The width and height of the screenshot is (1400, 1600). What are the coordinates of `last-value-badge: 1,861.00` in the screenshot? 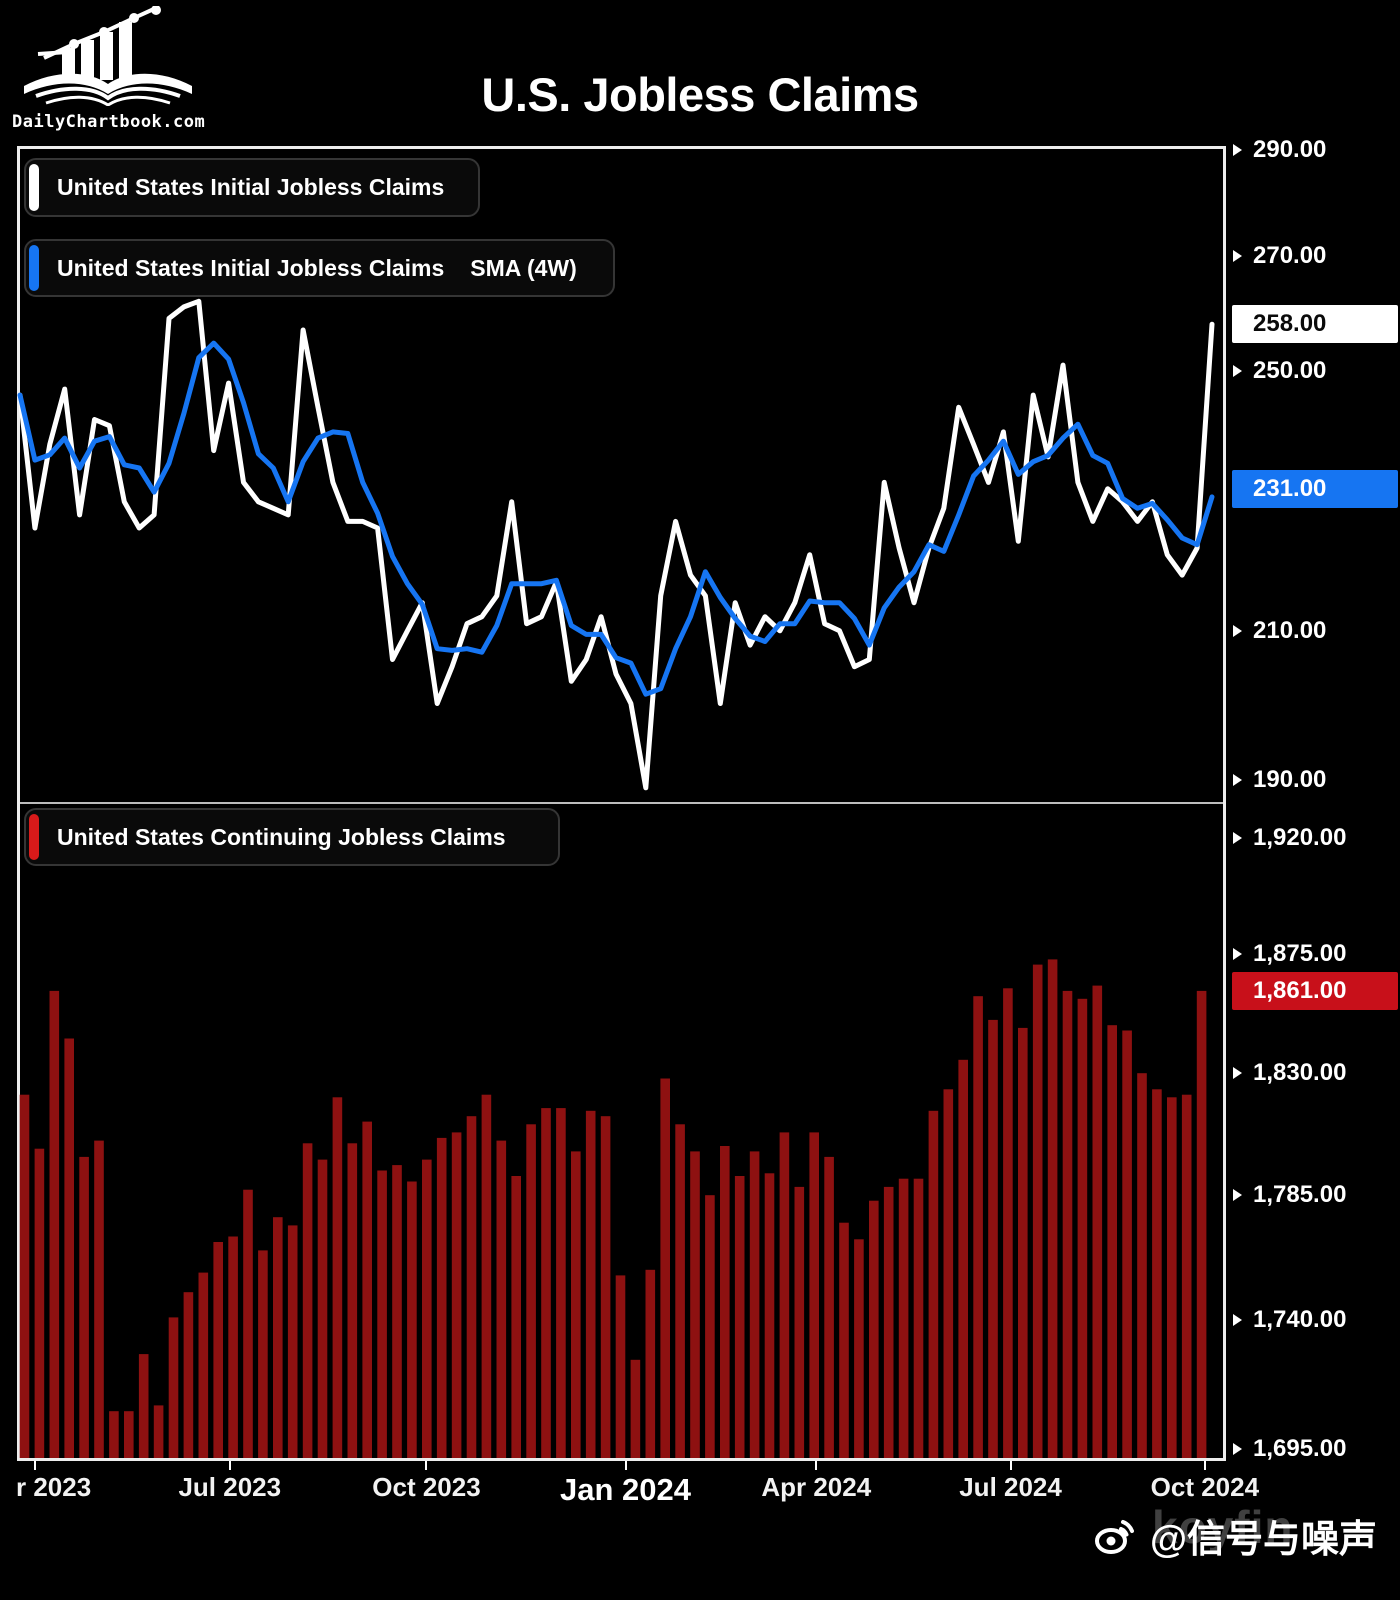 It's located at (1315, 990).